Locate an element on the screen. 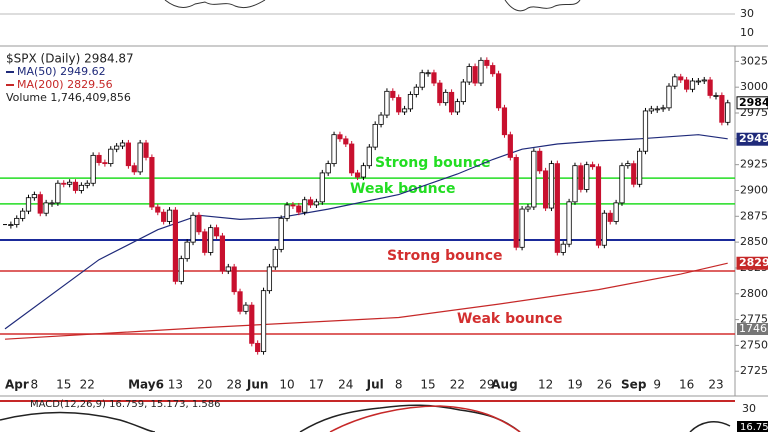 The image size is (768, 432). x-tick-label: 23 is located at coordinates (715, 385).